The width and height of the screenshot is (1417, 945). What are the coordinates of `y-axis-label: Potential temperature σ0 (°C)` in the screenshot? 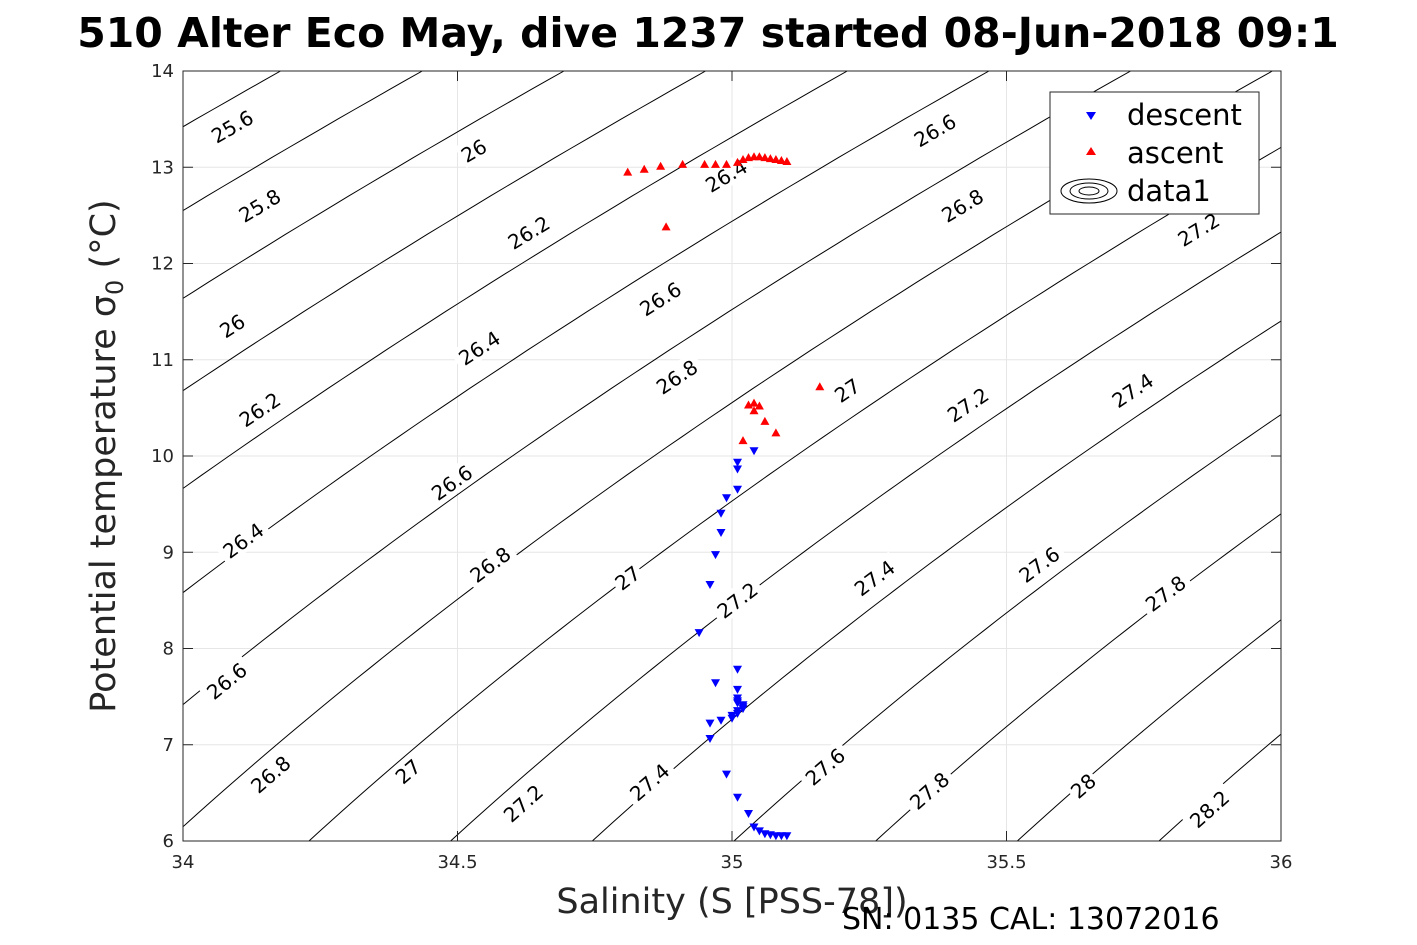 It's located at (106, 455).